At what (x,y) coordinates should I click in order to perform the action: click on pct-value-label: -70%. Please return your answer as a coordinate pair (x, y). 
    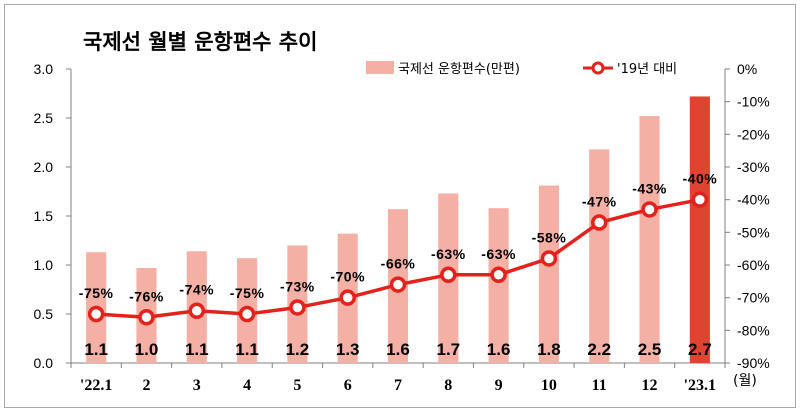
    Looking at the image, I should click on (347, 277).